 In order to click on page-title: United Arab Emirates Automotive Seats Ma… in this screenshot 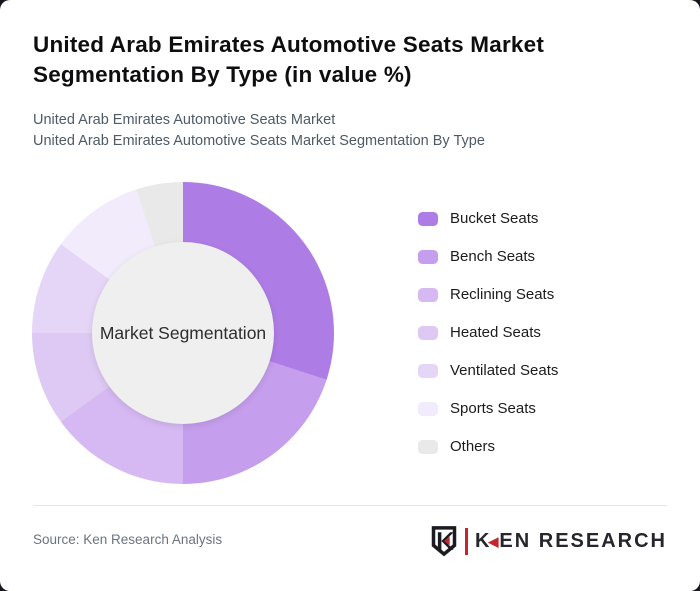, I will do `click(289, 59)`.